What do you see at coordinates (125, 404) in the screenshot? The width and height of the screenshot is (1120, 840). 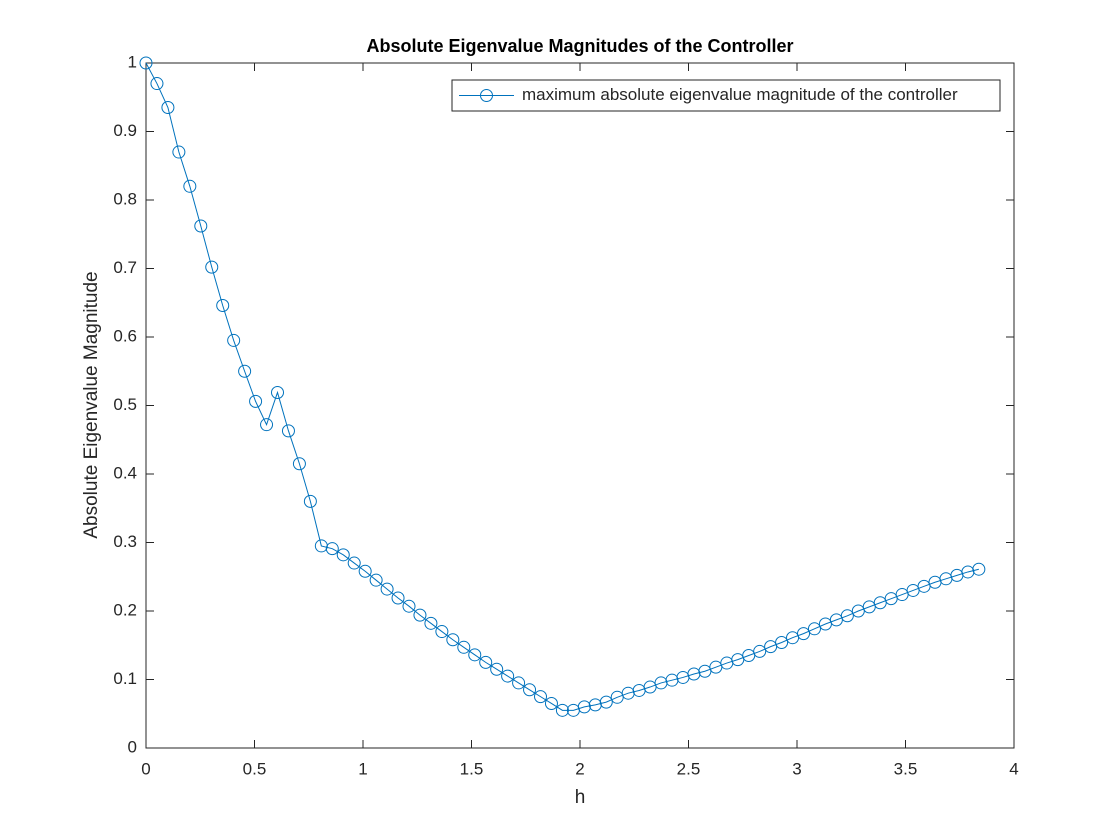 I see `y-tick-label: 0.5` at bounding box center [125, 404].